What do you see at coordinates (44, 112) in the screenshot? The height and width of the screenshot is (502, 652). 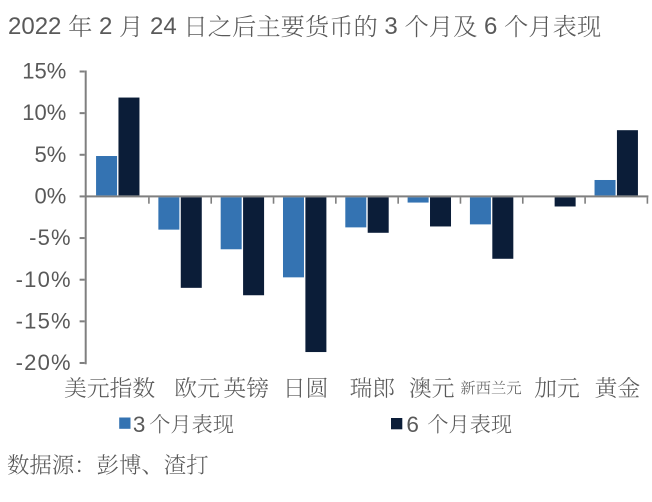 I see `svg-text: 10%` at bounding box center [44, 112].